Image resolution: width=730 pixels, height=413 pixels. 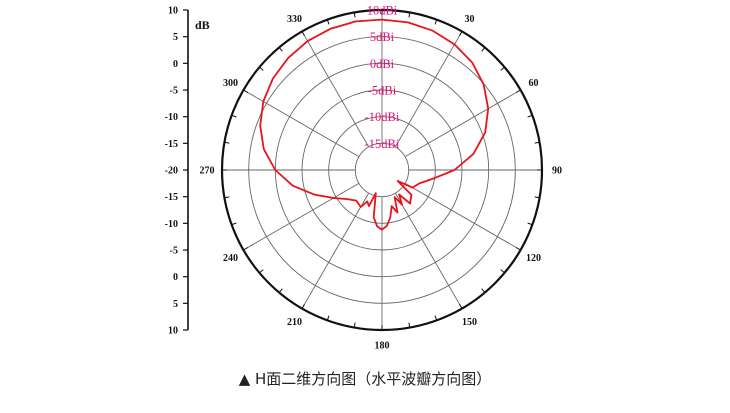 What do you see at coordinates (382, 11) in the screenshot?
I see `ring-label: 10dBi` at bounding box center [382, 11].